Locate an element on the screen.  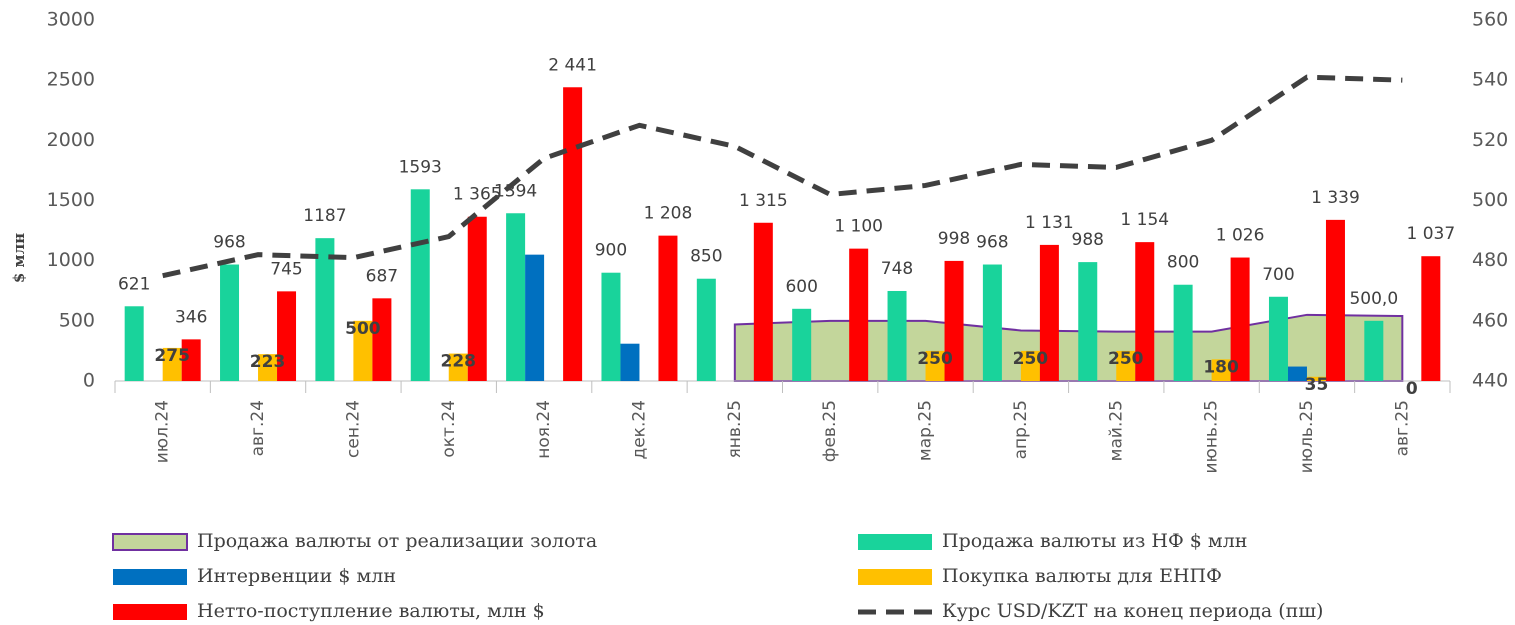
y-axis-title: $ млн is located at coordinates (19, 258).